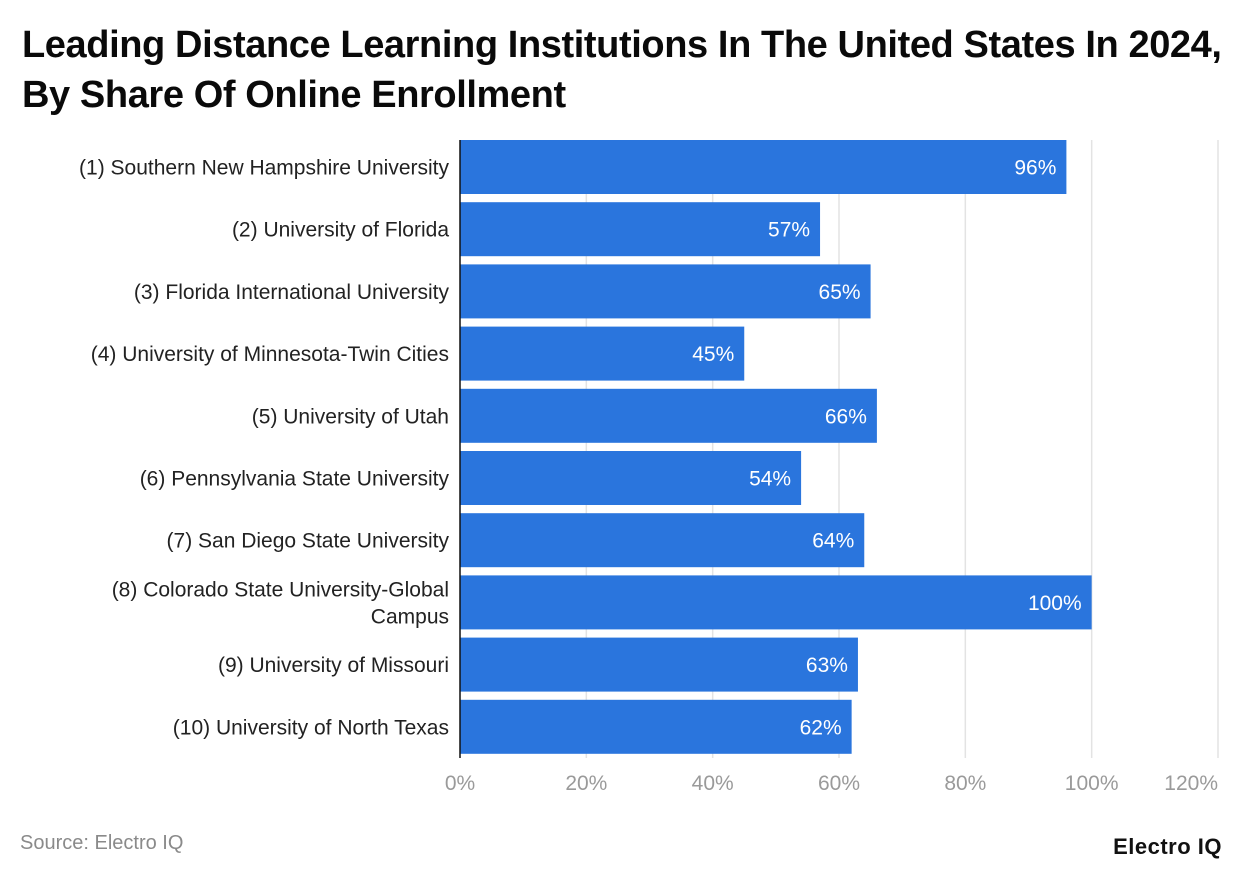 This screenshot has width=1240, height=878. What do you see at coordinates (1035, 168) in the screenshot?
I see `bar-value-label: 96%` at bounding box center [1035, 168].